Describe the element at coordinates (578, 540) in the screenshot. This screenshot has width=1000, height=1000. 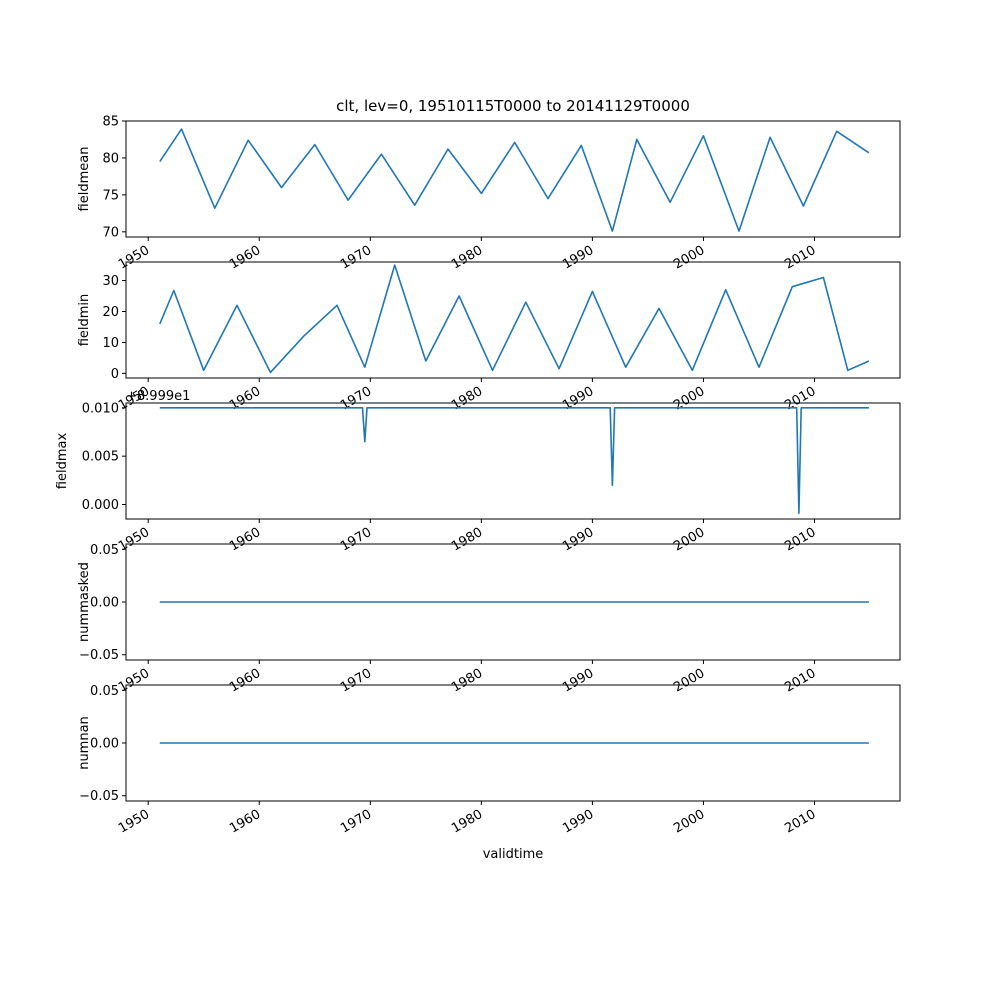
I see `x-tick-label-fieldmax-4: 1990` at that location.